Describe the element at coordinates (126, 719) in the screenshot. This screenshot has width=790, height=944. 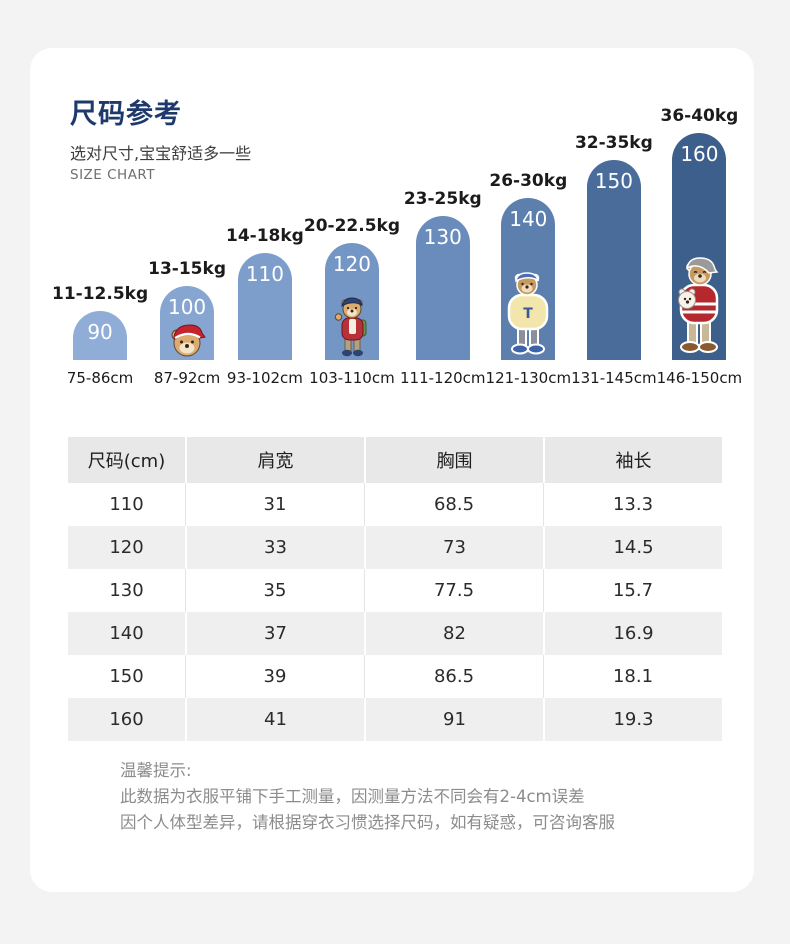
I see `cell-size: 160` at that location.